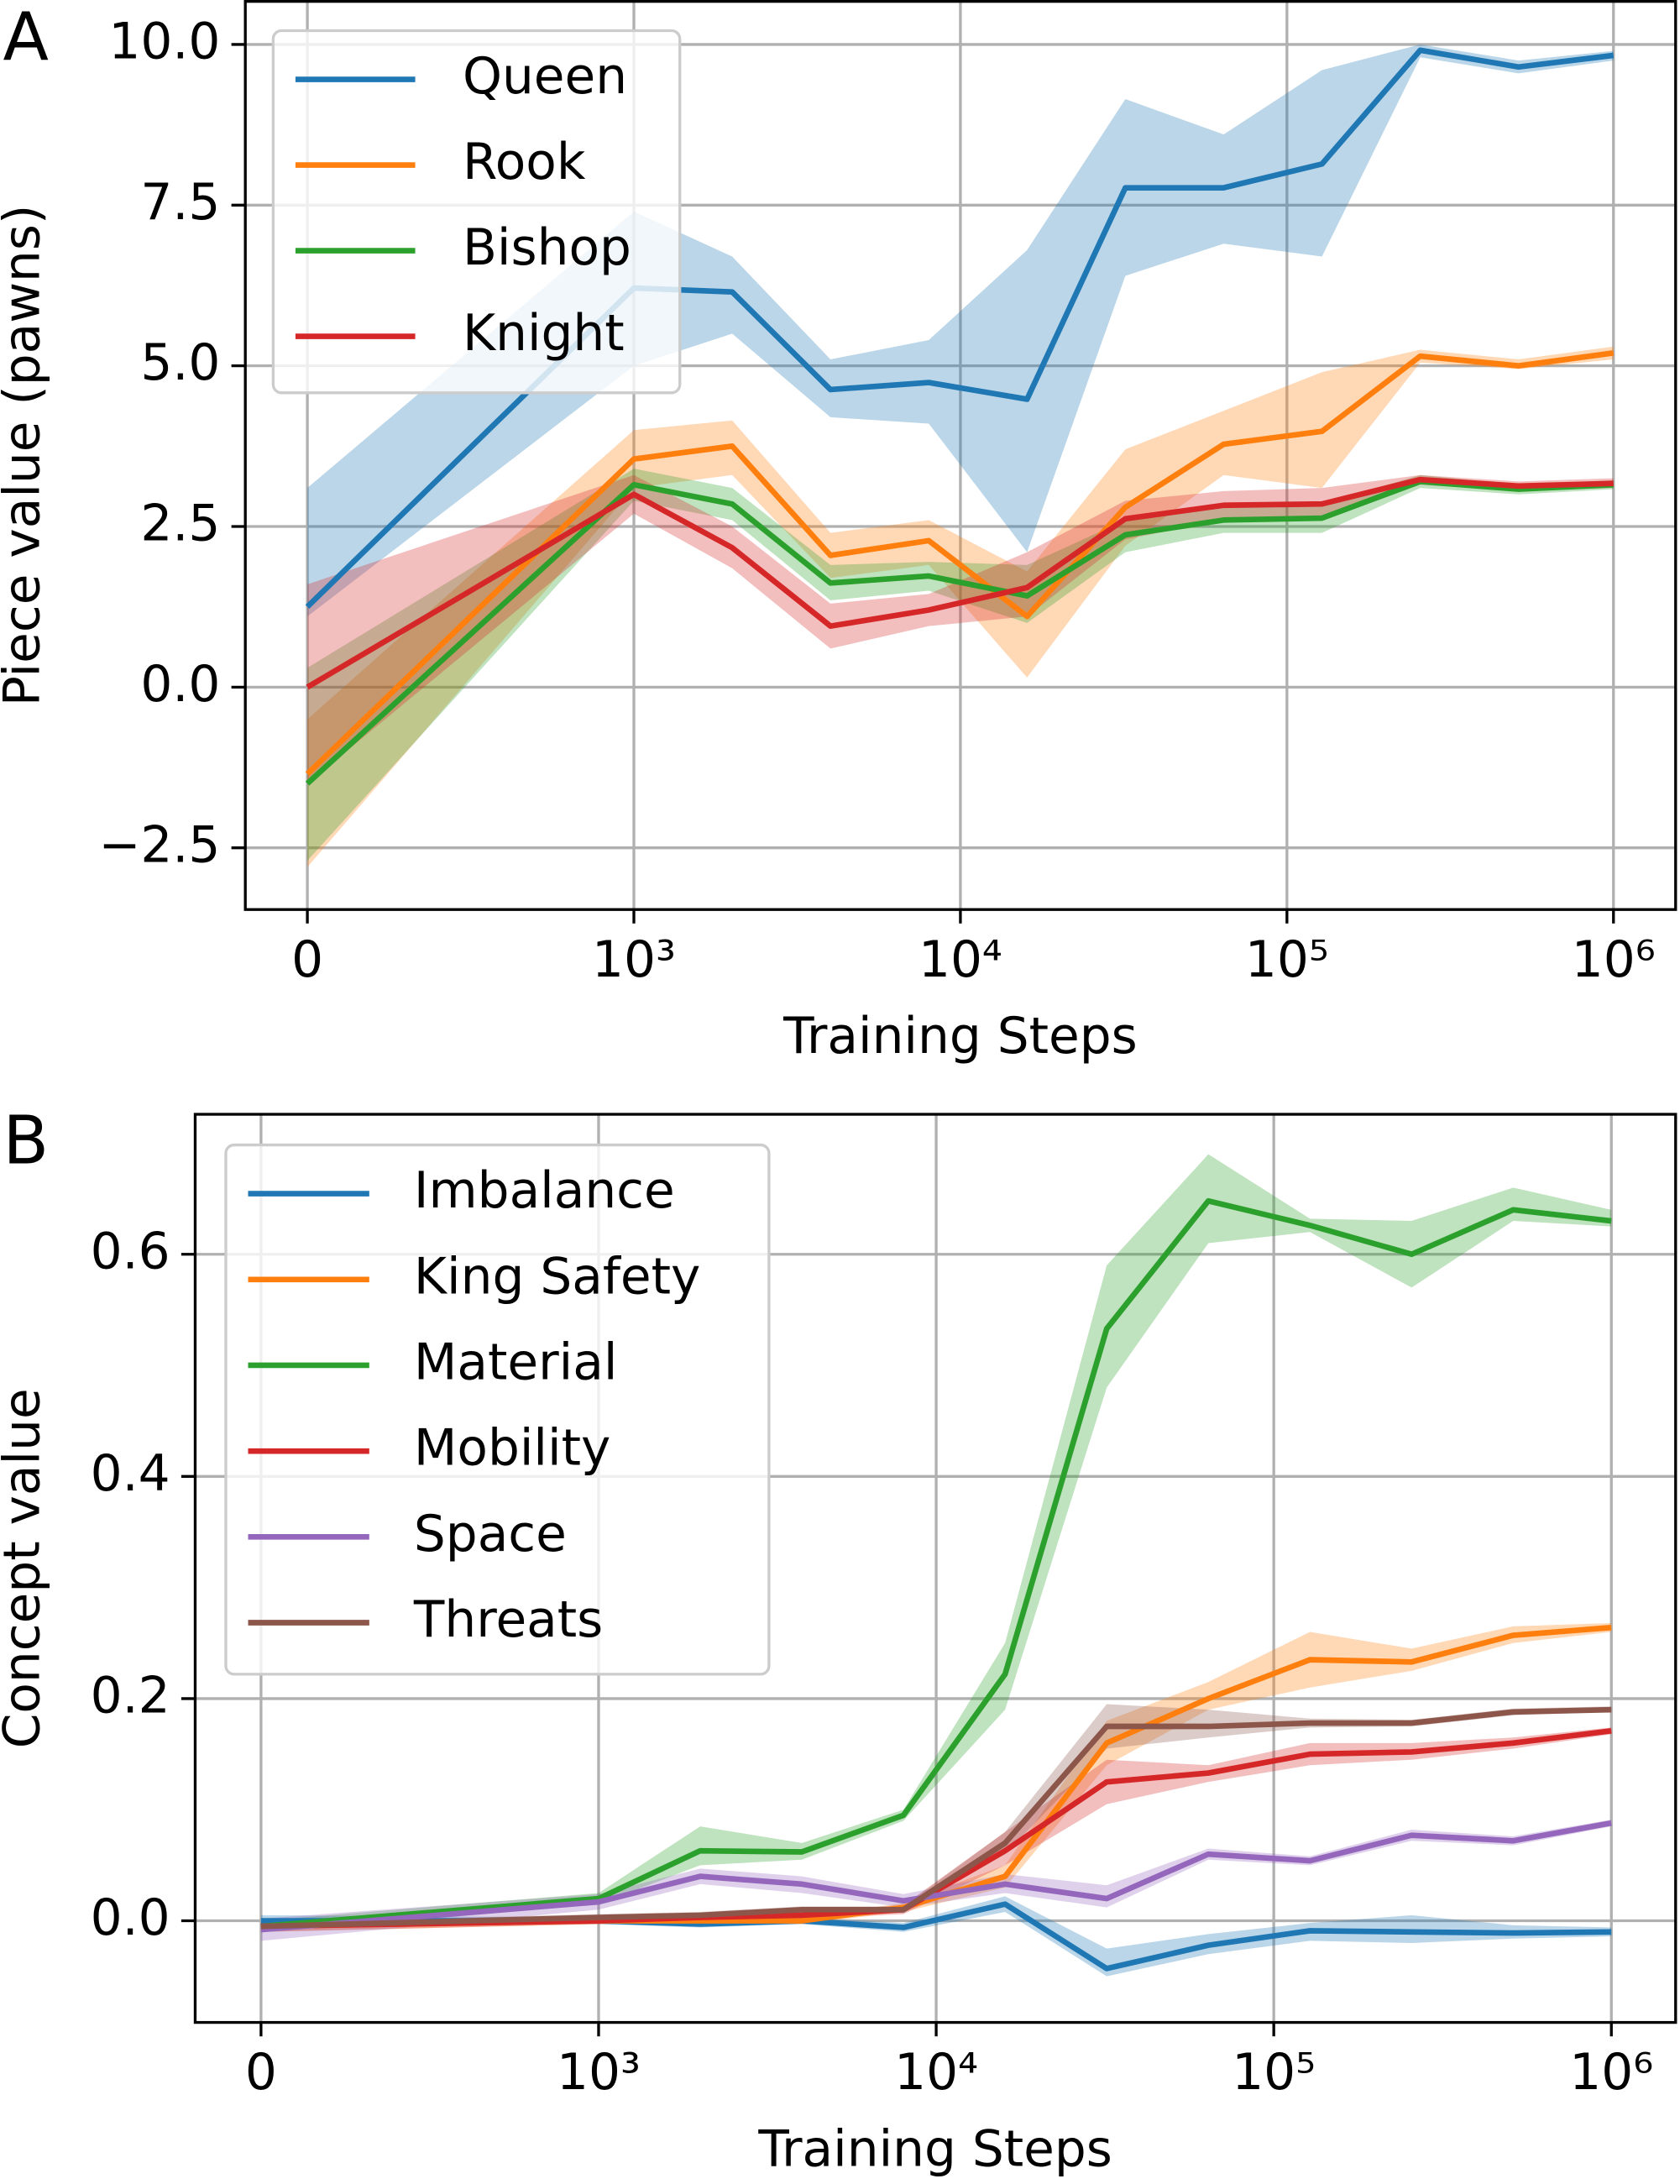 Image resolution: width=1680 pixels, height=2184 pixels. What do you see at coordinates (180, 524) in the screenshot?
I see `y-tick-label: 2.5` at bounding box center [180, 524].